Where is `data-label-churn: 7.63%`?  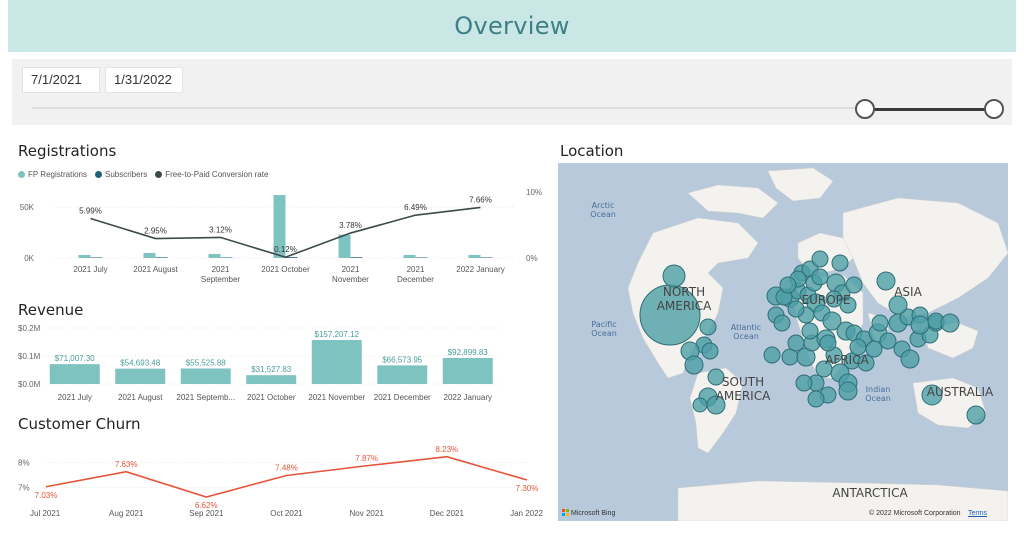 data-label-churn: 7.63% is located at coordinates (126, 464).